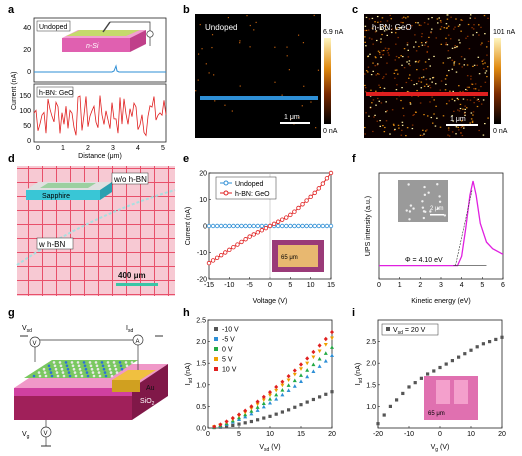 Image resolution: width=522 pixels, height=456 pixels. Describe the element at coordinates (503, 285) in the screenshot. I see `panel-f-xtick-label: 6` at that location.